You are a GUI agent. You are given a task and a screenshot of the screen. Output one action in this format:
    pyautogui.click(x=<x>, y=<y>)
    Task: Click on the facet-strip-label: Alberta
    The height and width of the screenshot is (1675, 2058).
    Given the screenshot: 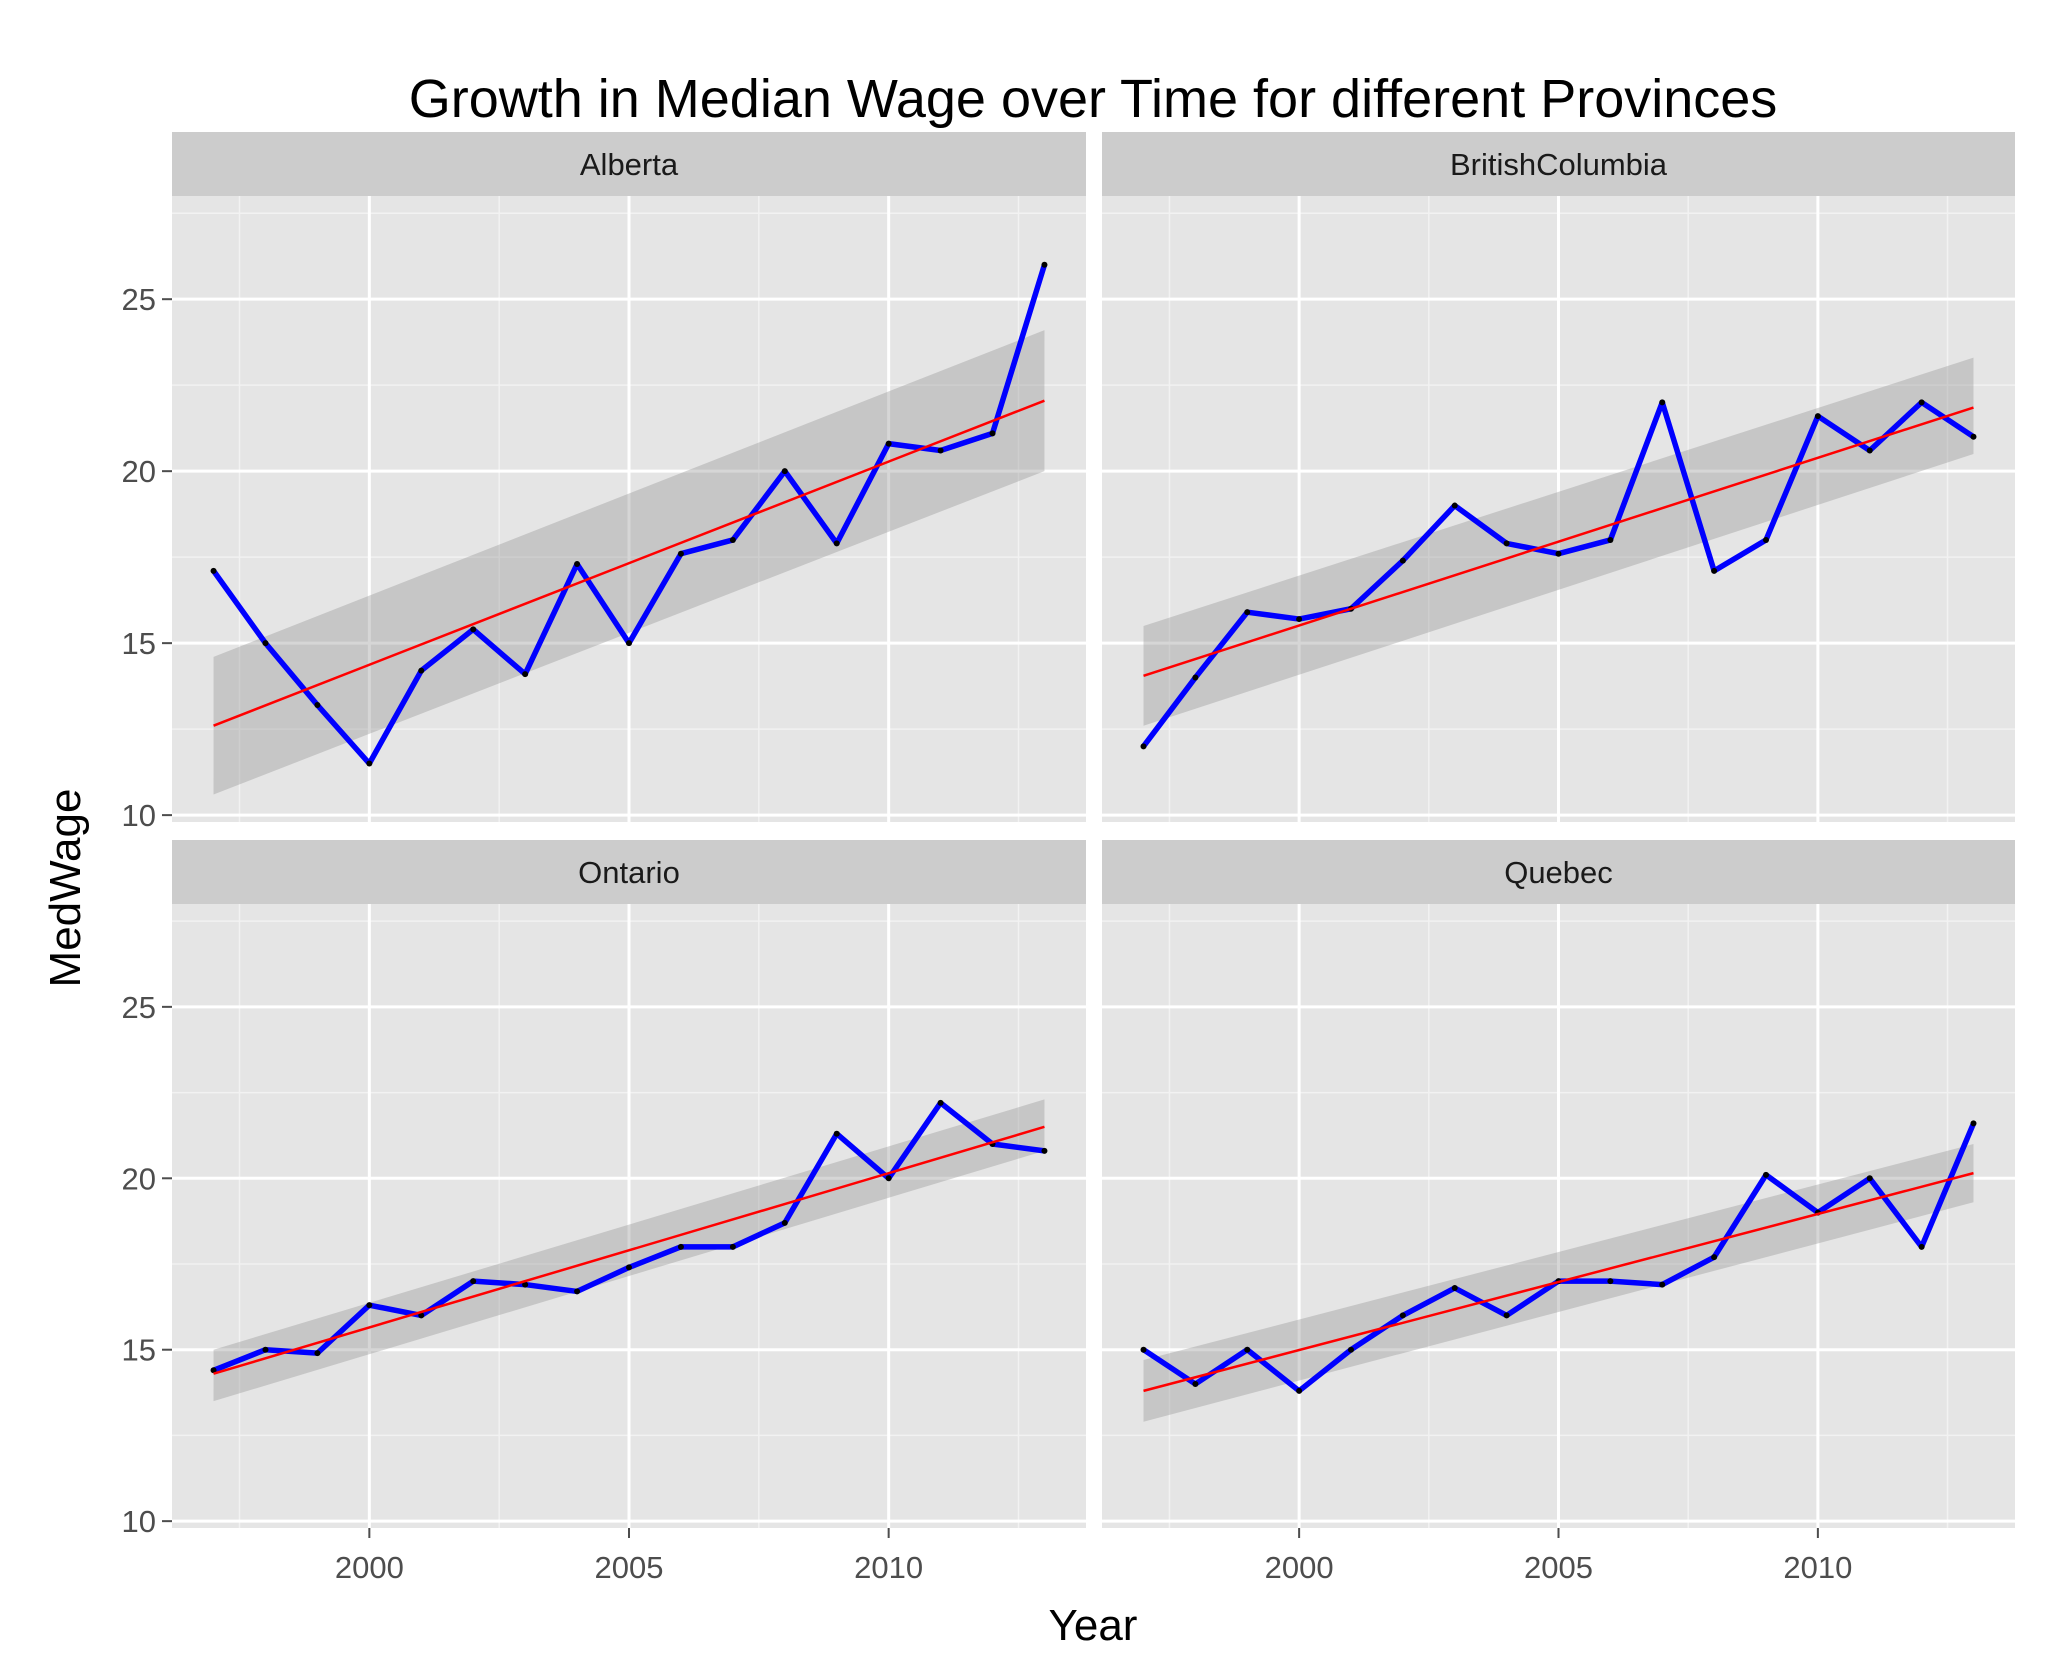 What is the action you would take?
    pyautogui.click(x=629, y=164)
    